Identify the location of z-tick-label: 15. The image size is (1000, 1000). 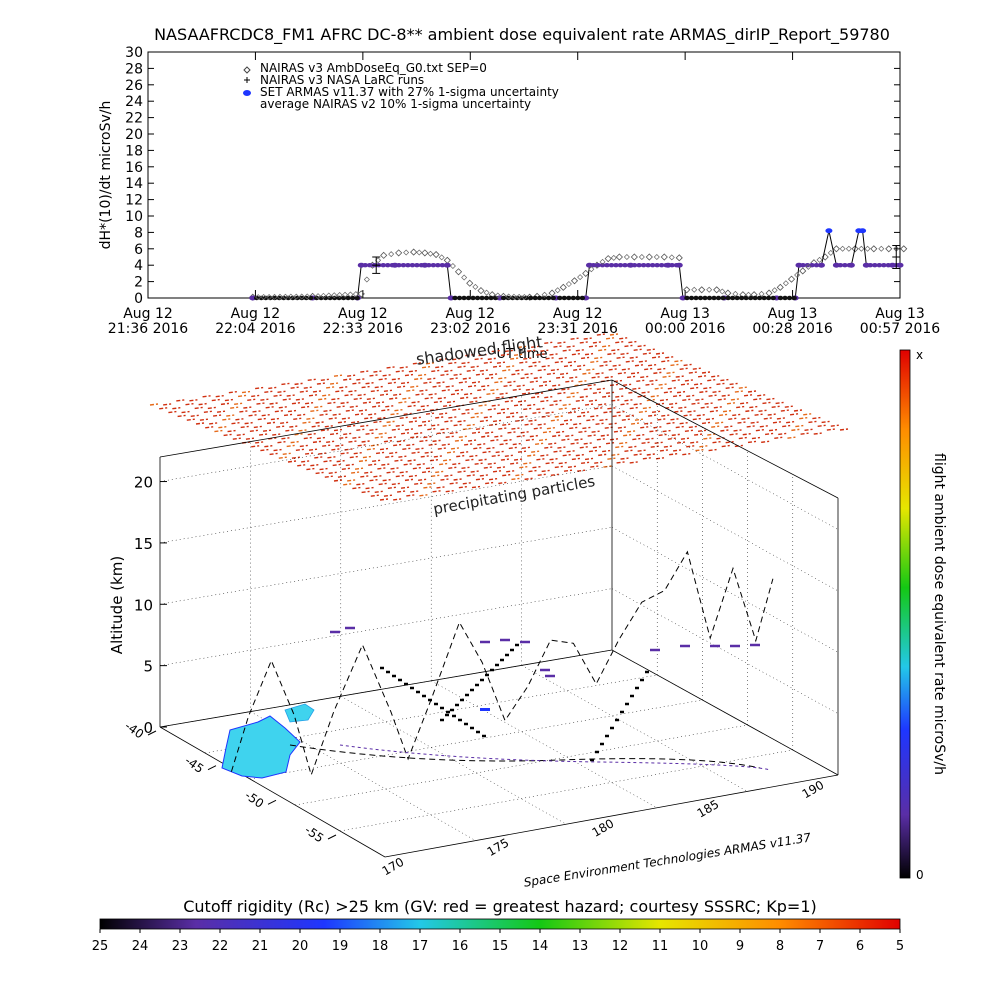
(143, 544).